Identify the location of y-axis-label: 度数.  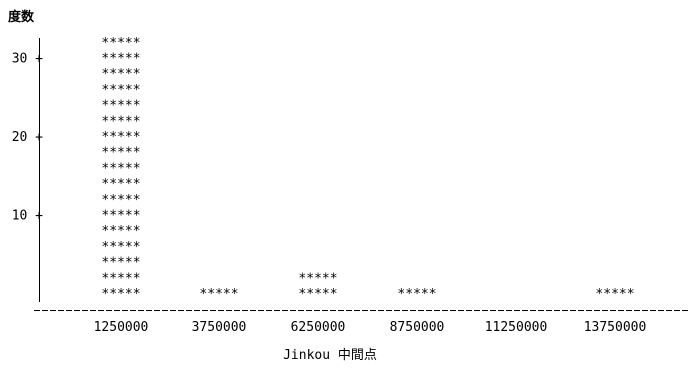
(21, 17).